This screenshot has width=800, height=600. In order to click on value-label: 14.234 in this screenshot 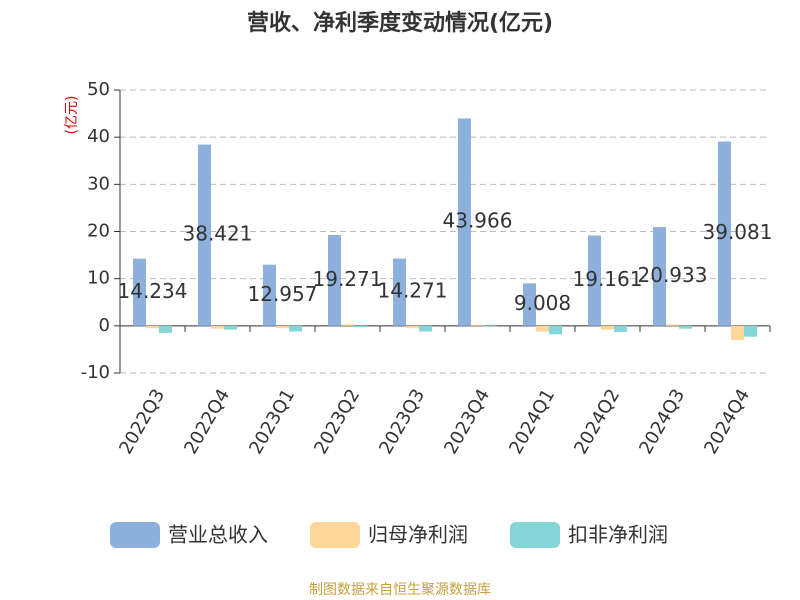, I will do `click(153, 291)`.